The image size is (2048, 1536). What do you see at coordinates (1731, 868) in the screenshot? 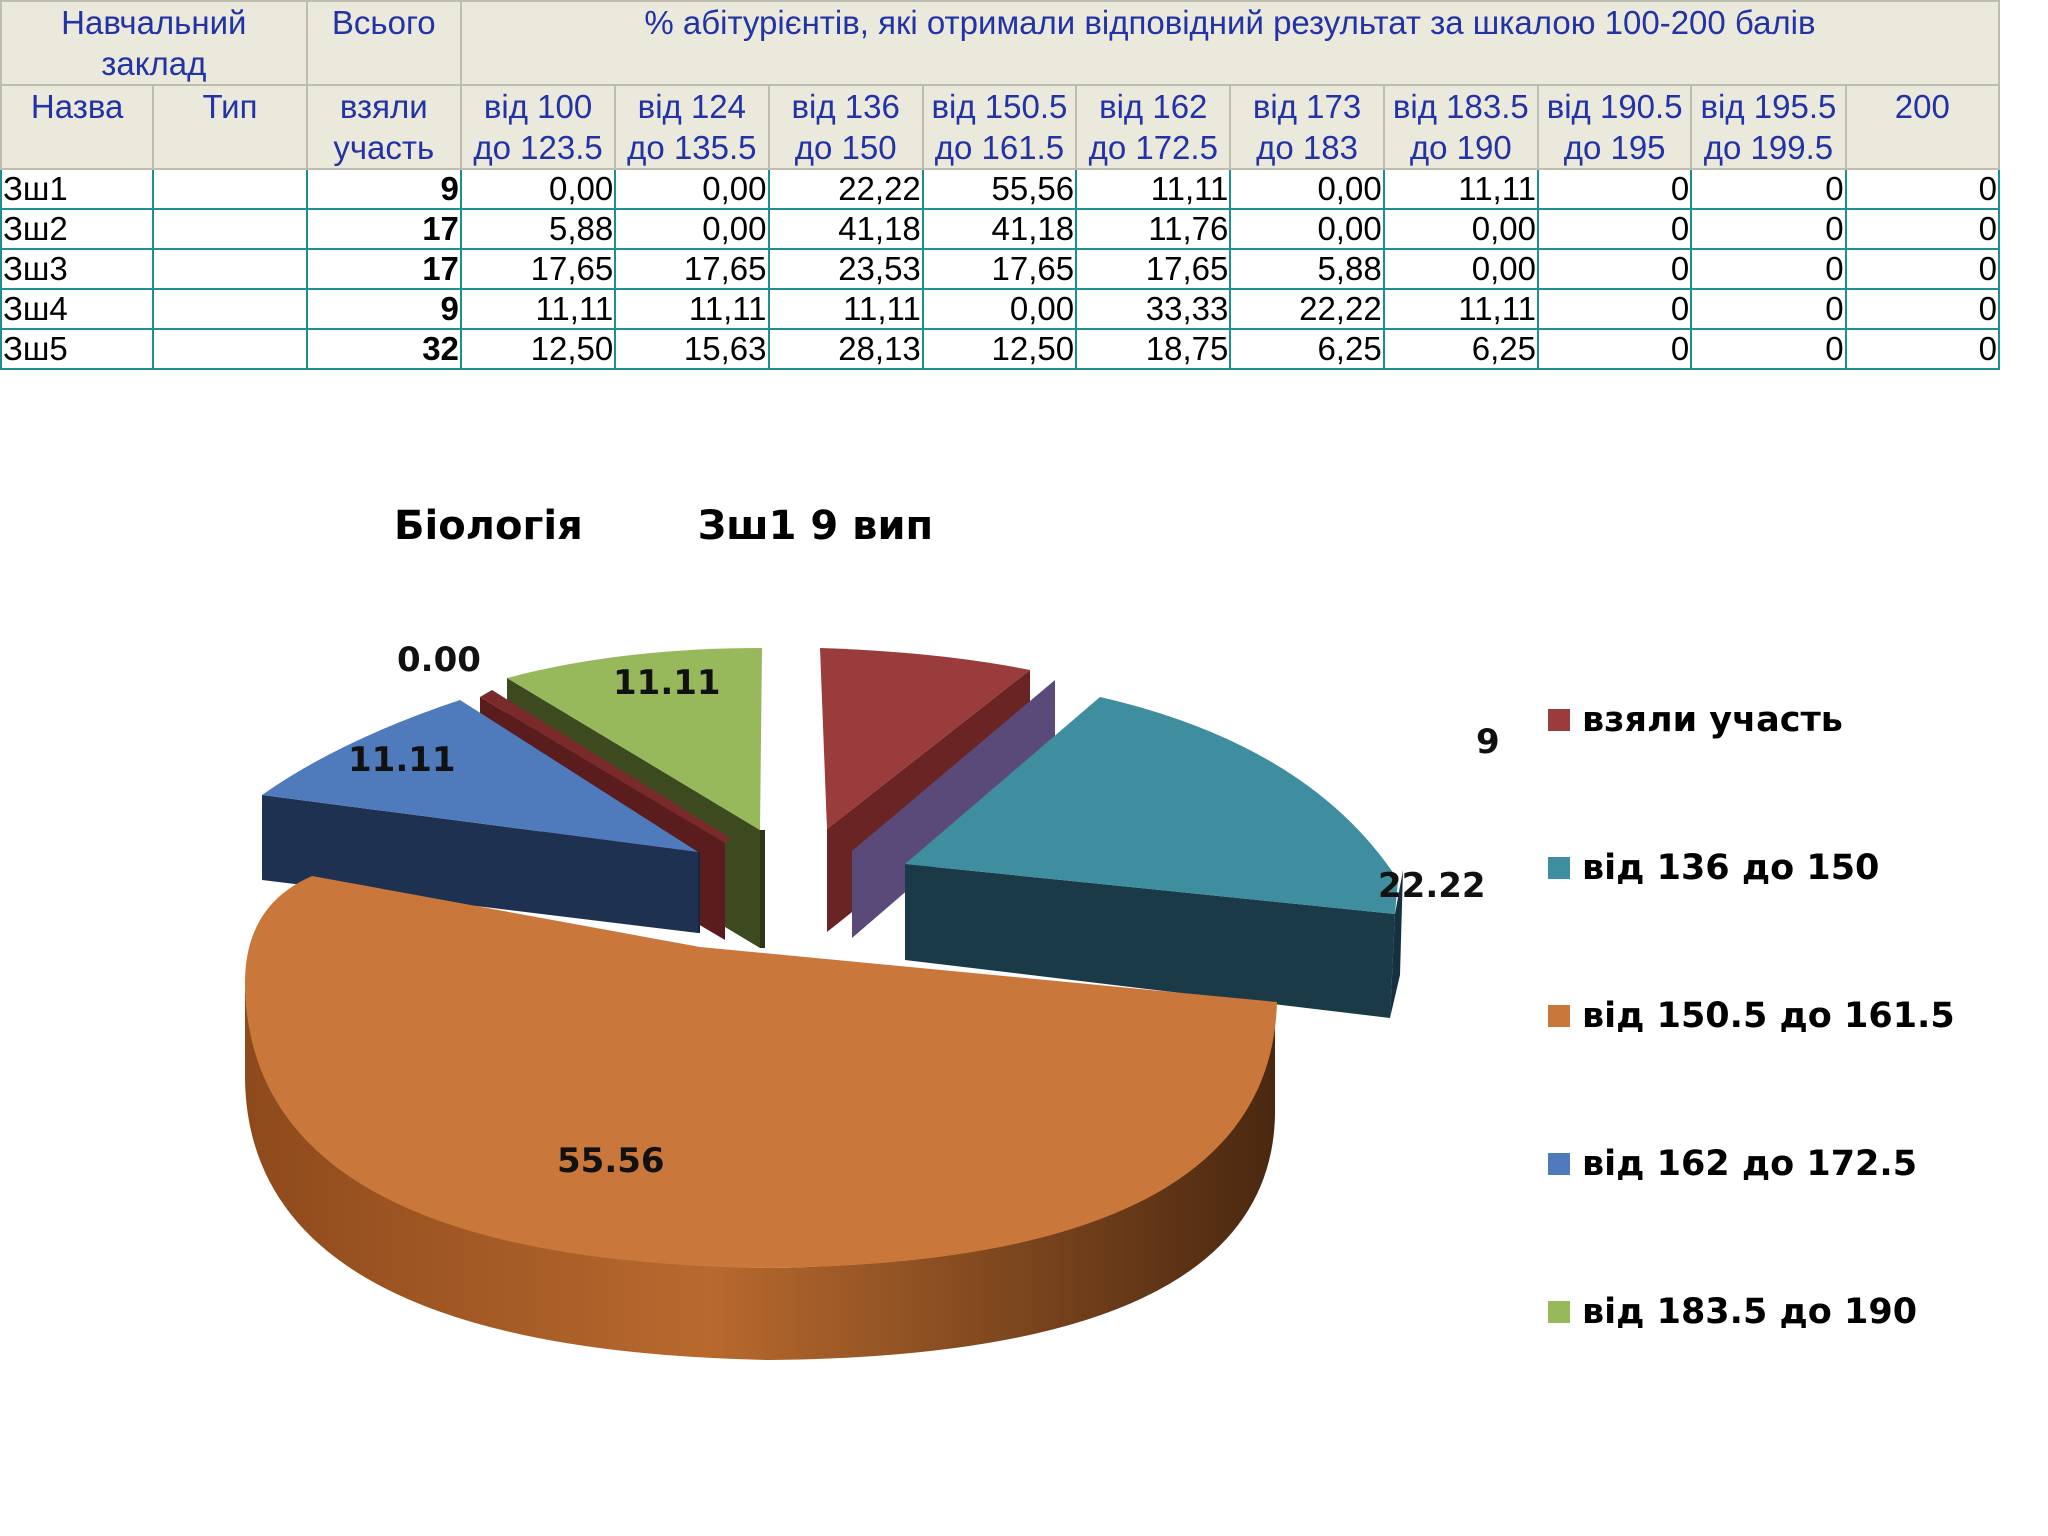
I see `legend-label: від 136 до 150` at bounding box center [1731, 868].